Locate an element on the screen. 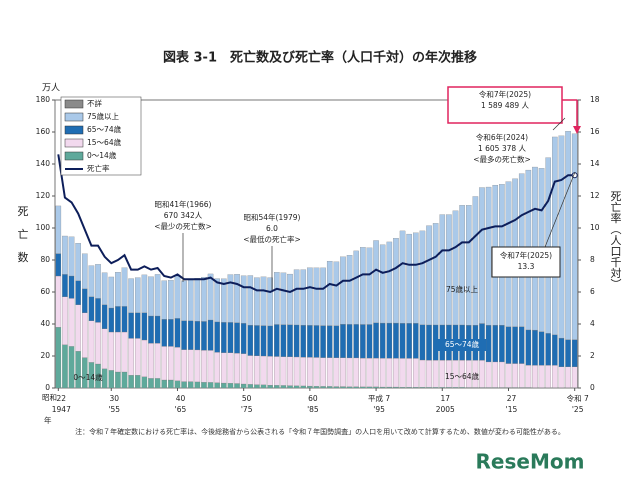 This screenshot has height=484, width=640. segment-label: 0～14歳 is located at coordinates (88, 377).